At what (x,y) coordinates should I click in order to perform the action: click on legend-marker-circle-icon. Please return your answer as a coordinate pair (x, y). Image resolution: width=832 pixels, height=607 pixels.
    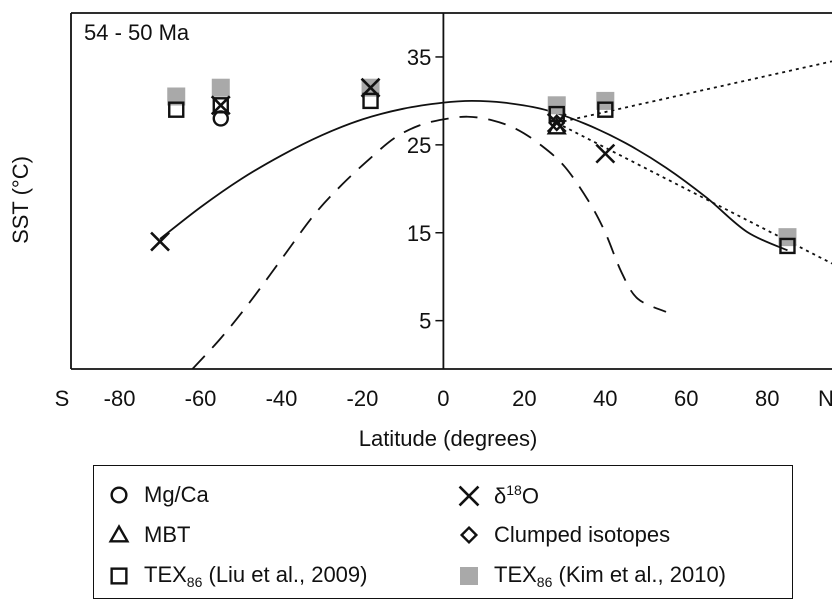
    Looking at the image, I should click on (119, 495).